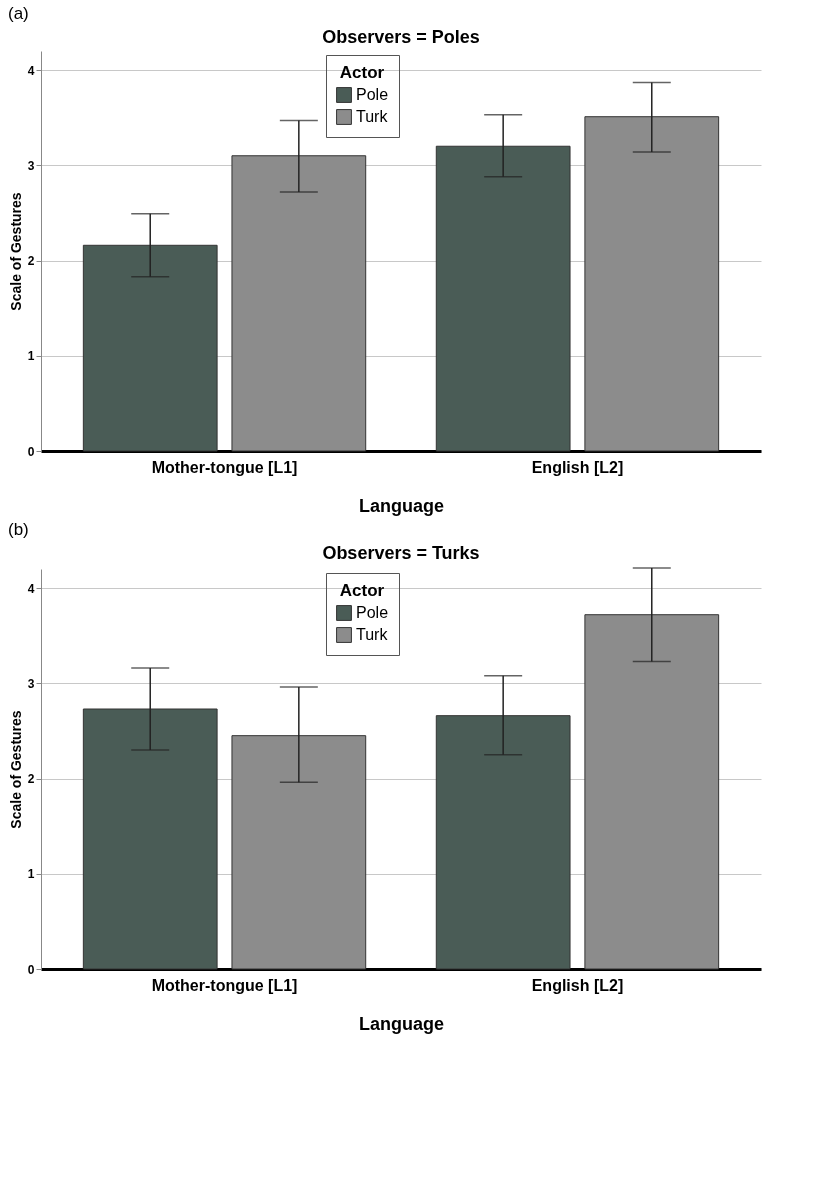 This screenshot has width=827, height=1177. I want to click on chart-title: Observers = Poles, so click(401, 37).